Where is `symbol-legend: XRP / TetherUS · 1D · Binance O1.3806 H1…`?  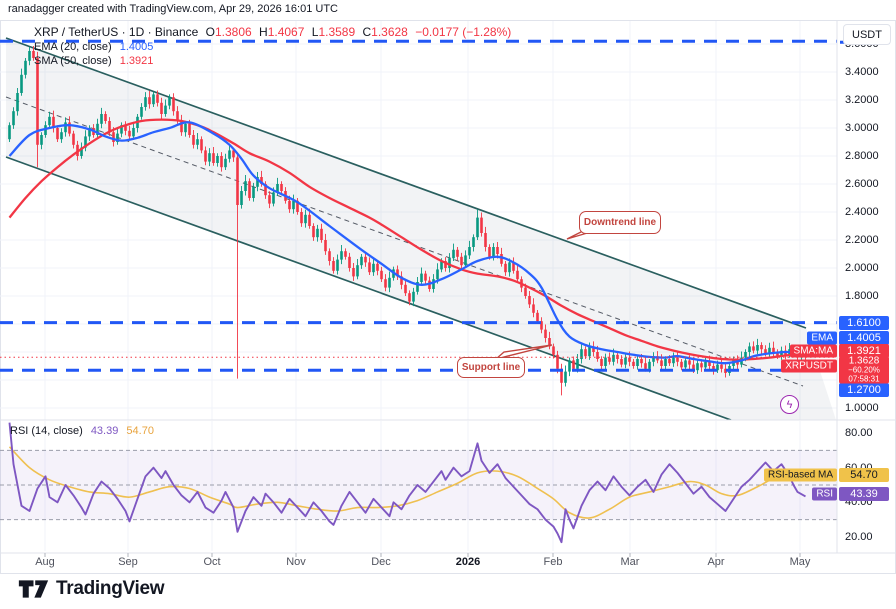 symbol-legend: XRP / TetherUS · 1D · Binance O1.3806 H1… is located at coordinates (272, 32).